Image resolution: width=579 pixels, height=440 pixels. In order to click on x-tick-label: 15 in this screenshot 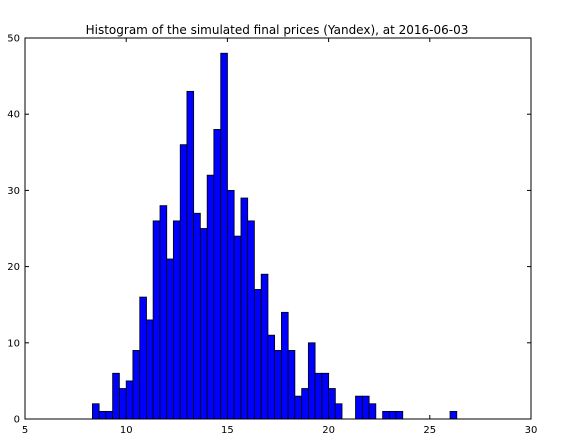, I will do `click(227, 430)`.